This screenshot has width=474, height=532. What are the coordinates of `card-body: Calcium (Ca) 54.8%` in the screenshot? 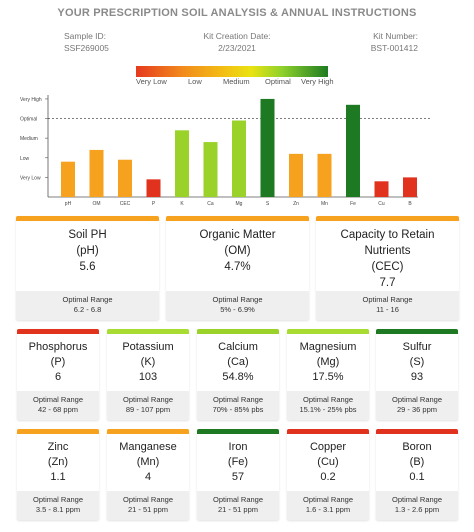 It's located at (238, 362).